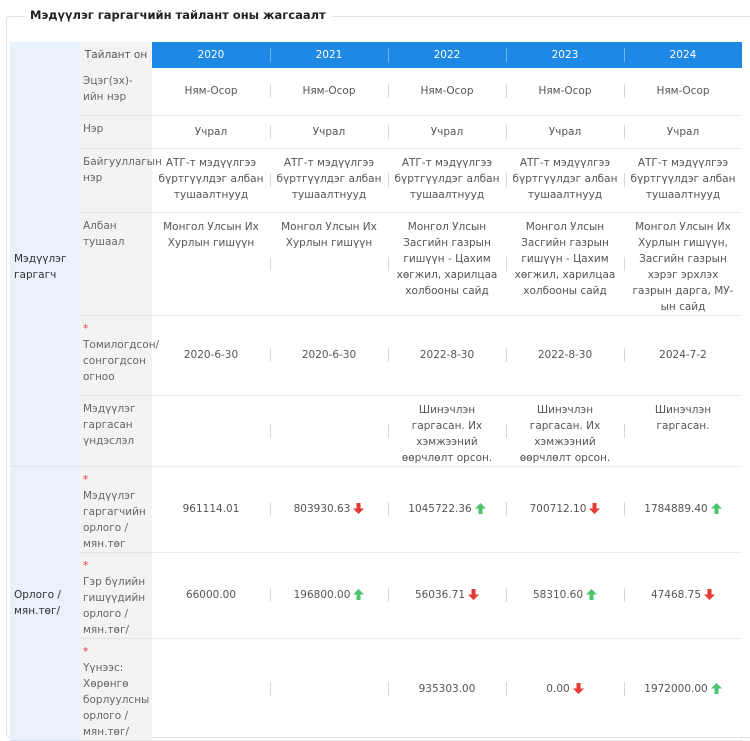 The image size is (750, 741). I want to click on row-label: Эцэг(эх)-ийн нэр, so click(116, 92).